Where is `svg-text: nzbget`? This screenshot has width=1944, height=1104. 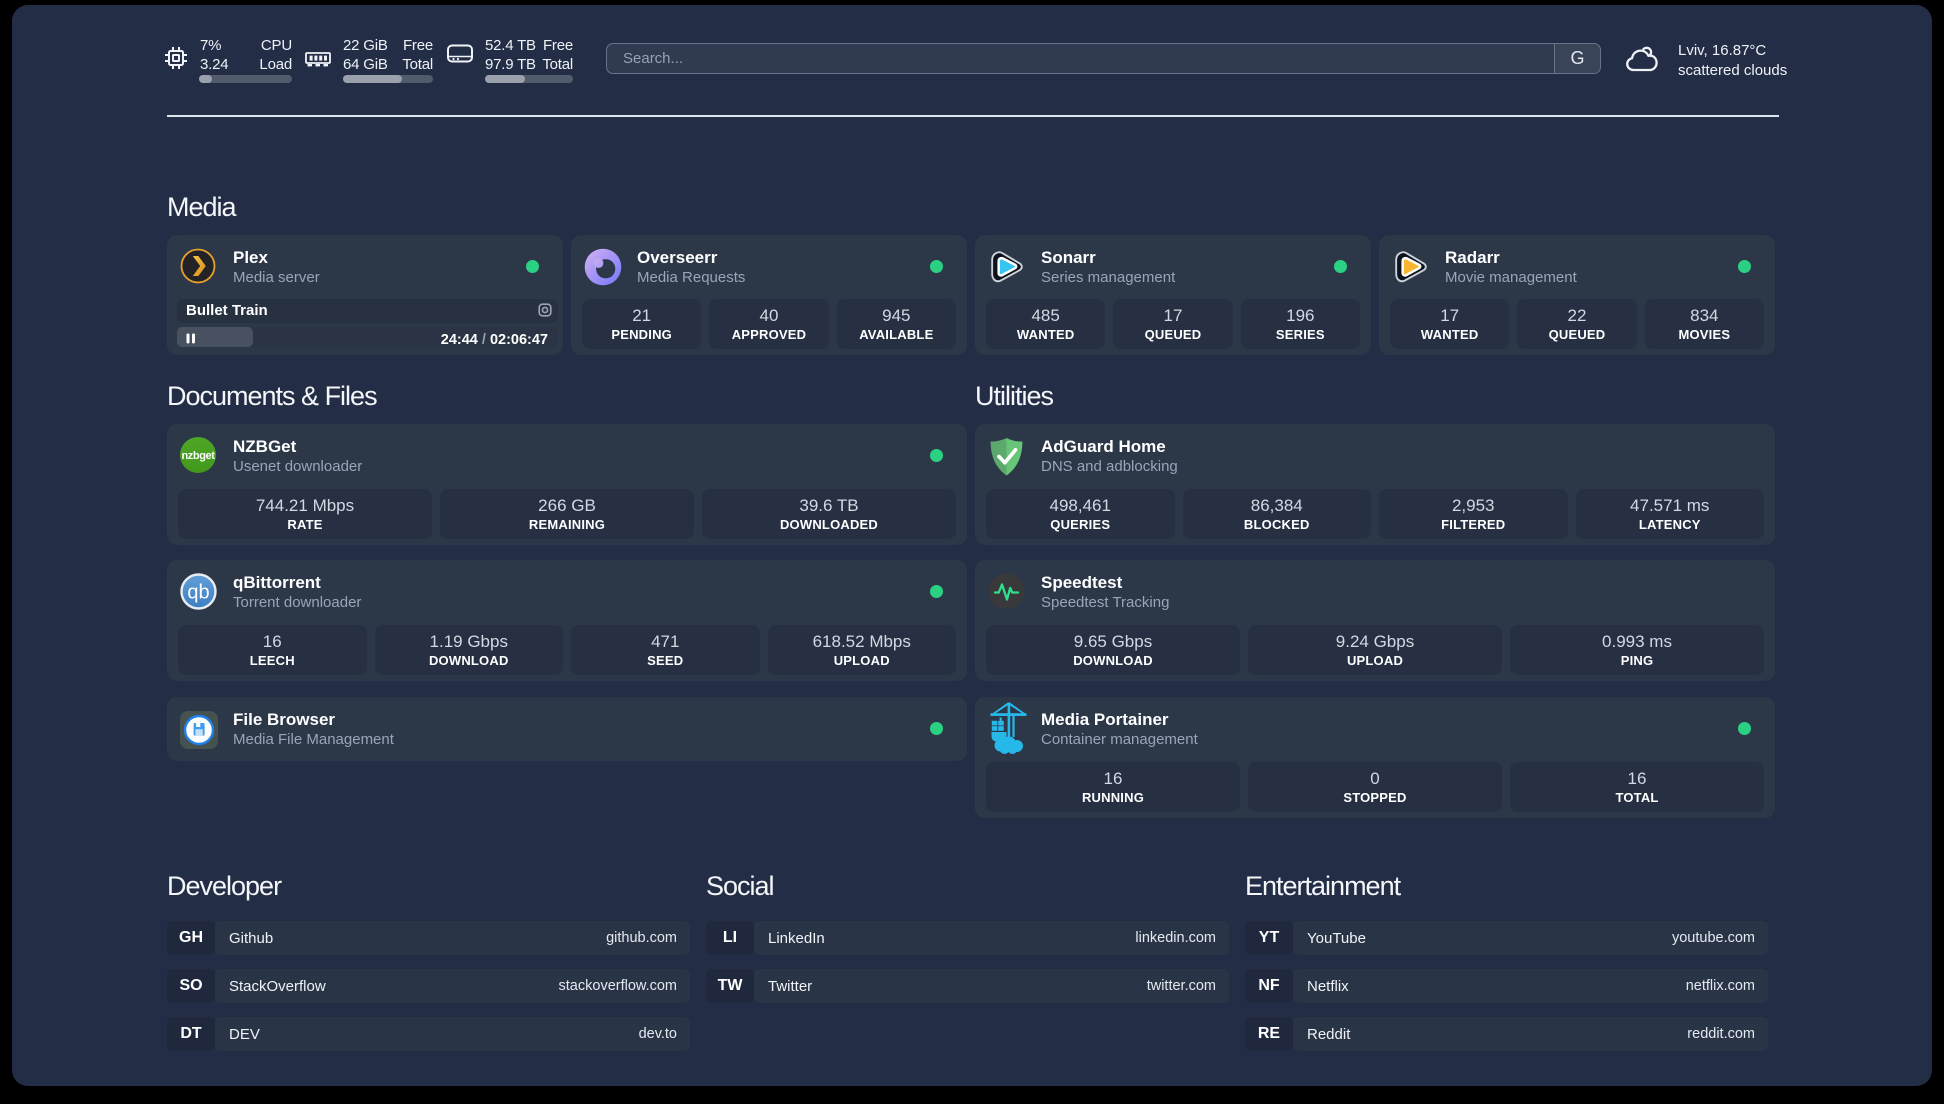 svg-text: nzbget is located at coordinates (198, 456).